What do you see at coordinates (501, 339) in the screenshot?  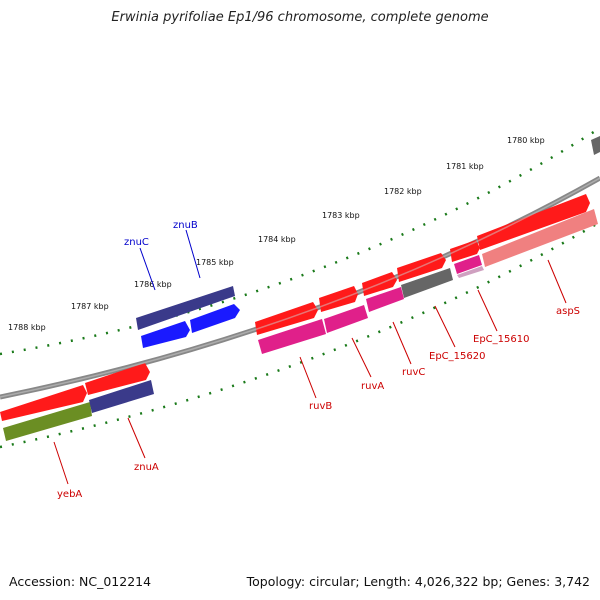 I see `label-EpC_15610: EpC_15610` at bounding box center [501, 339].